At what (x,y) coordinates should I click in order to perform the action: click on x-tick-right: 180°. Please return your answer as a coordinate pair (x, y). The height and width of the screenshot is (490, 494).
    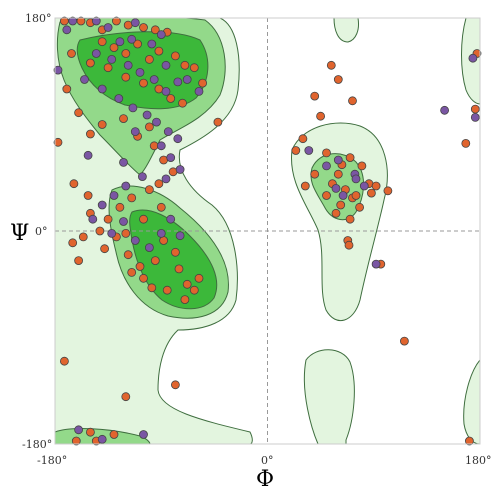
    Looking at the image, I should click on (478, 460).